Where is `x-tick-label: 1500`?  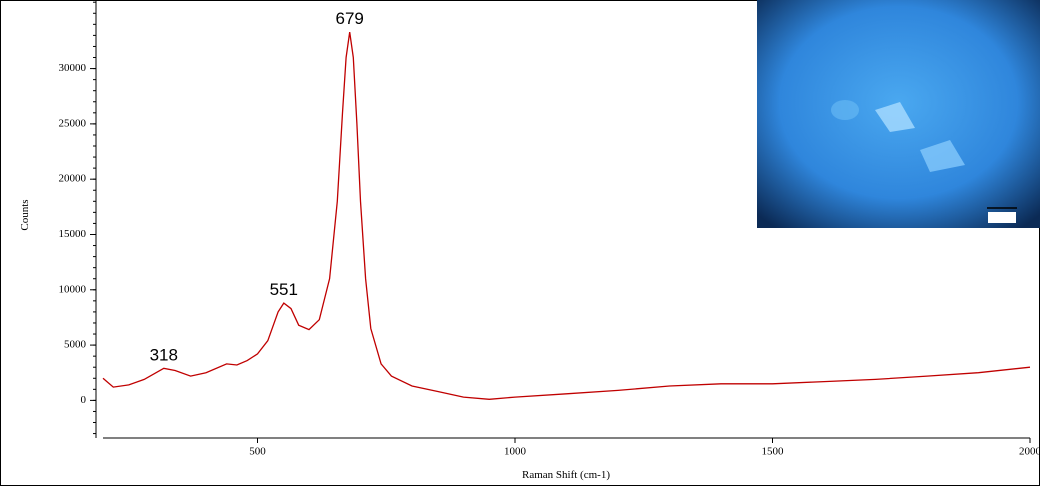
x-tick-label: 1500 is located at coordinates (773, 452).